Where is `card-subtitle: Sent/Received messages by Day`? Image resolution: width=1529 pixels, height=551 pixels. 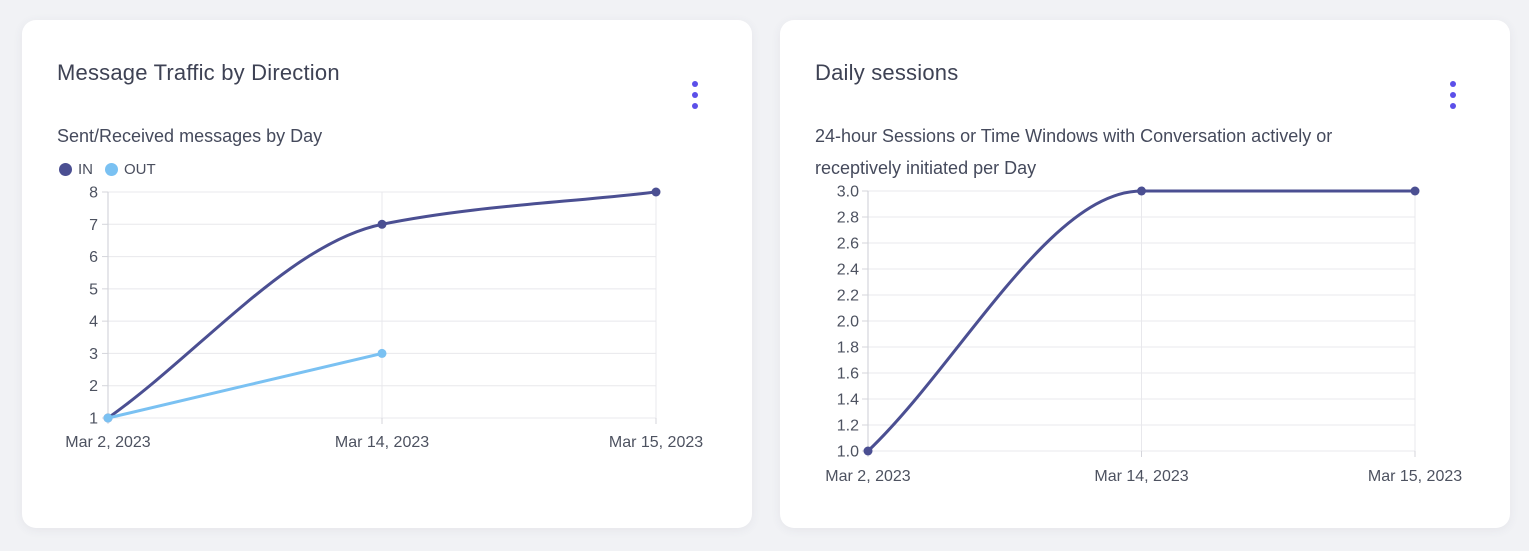
card-subtitle: Sent/Received messages by Day is located at coordinates (189, 136).